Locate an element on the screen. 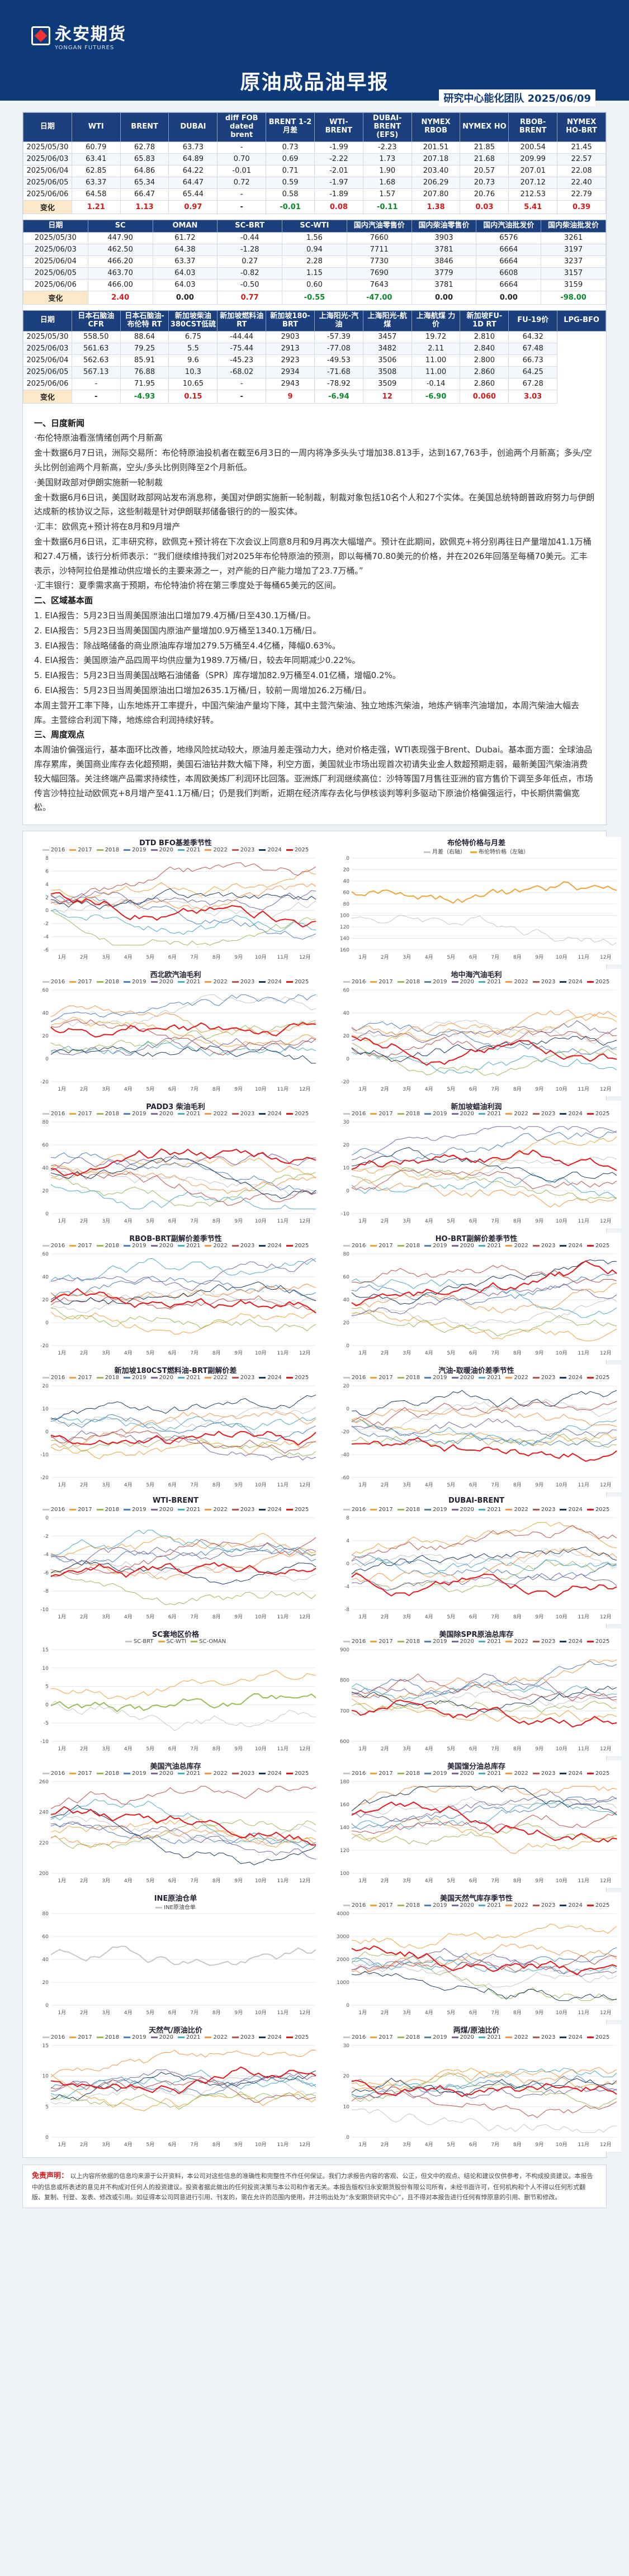 The image size is (629, 2576). chart-title: 美国汽油总库存 is located at coordinates (176, 1767).